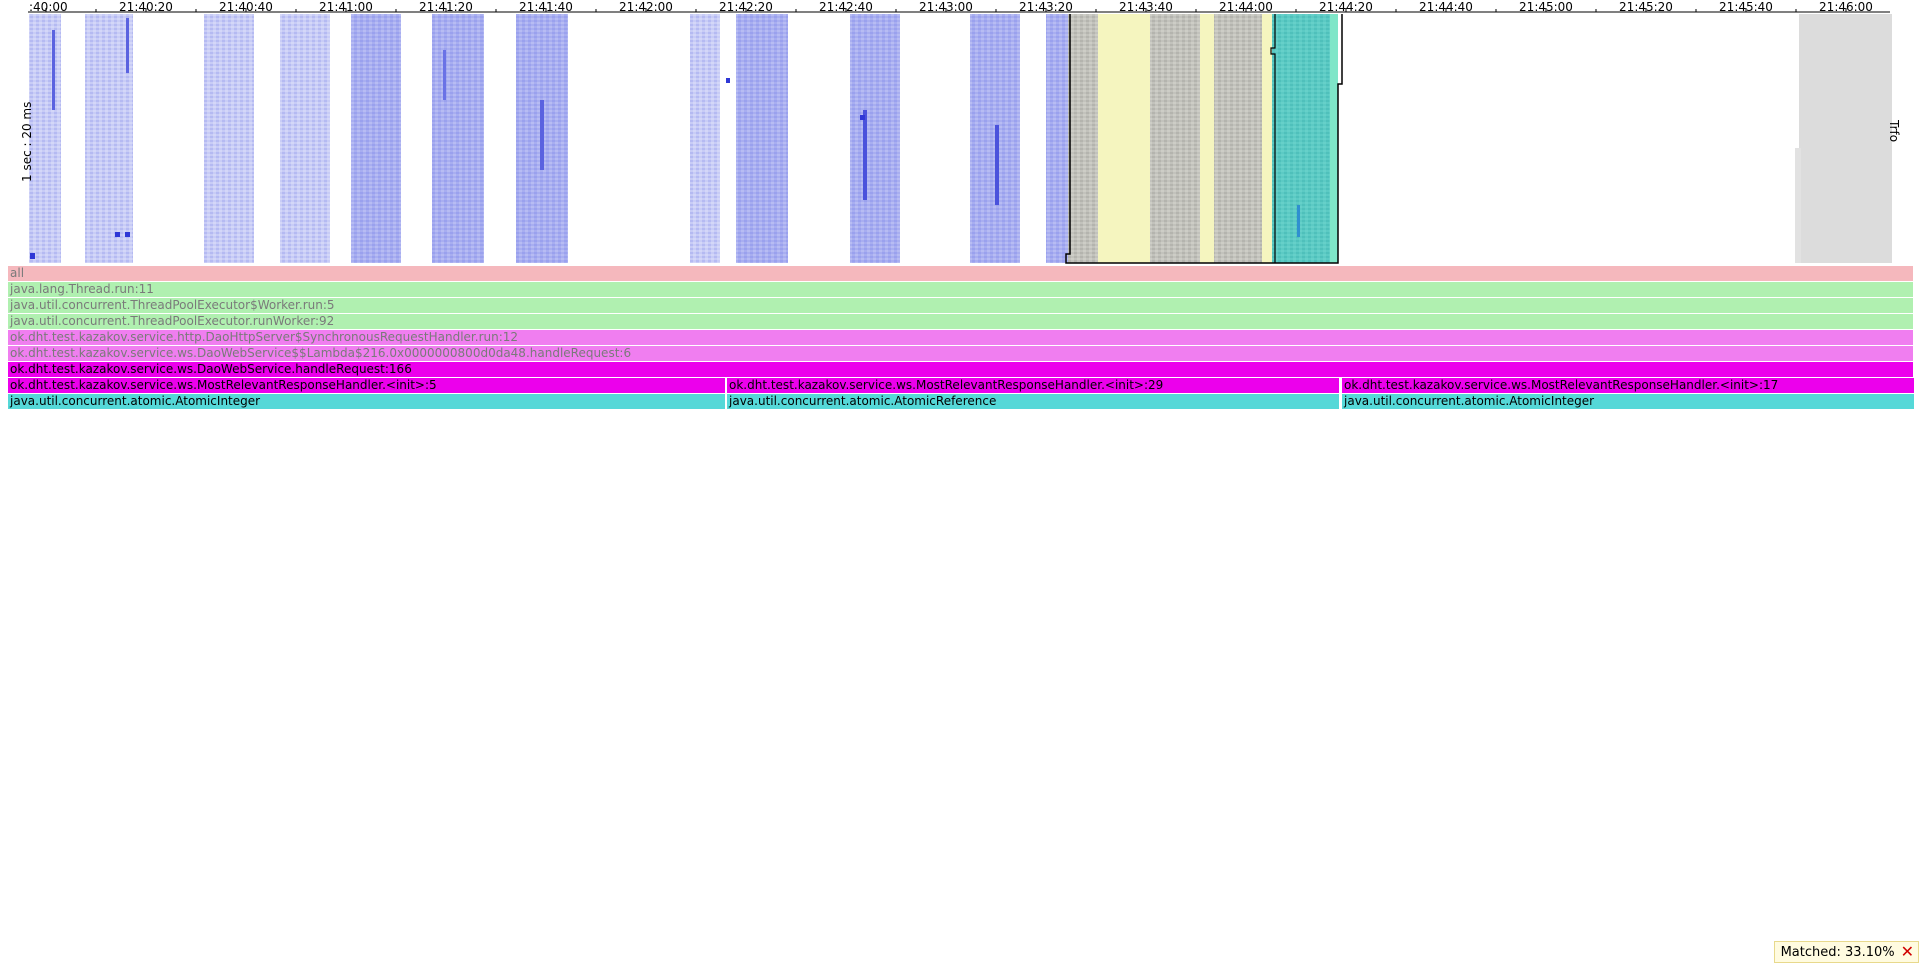  I want to click on time-label: 21:42:40, so click(846, 7).